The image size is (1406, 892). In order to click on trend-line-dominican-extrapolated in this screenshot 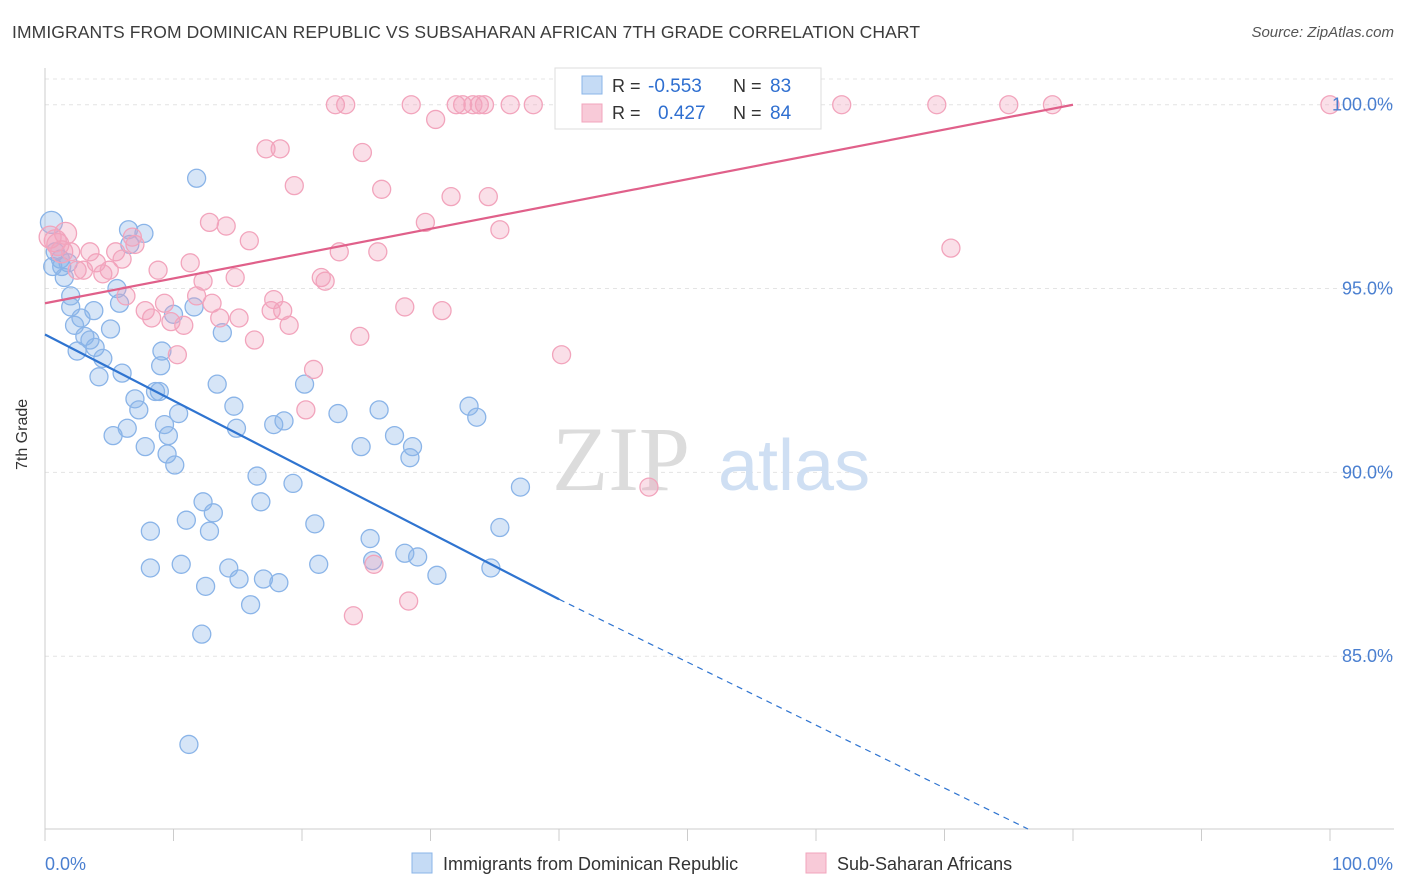, I will do `click(793, 714)`.